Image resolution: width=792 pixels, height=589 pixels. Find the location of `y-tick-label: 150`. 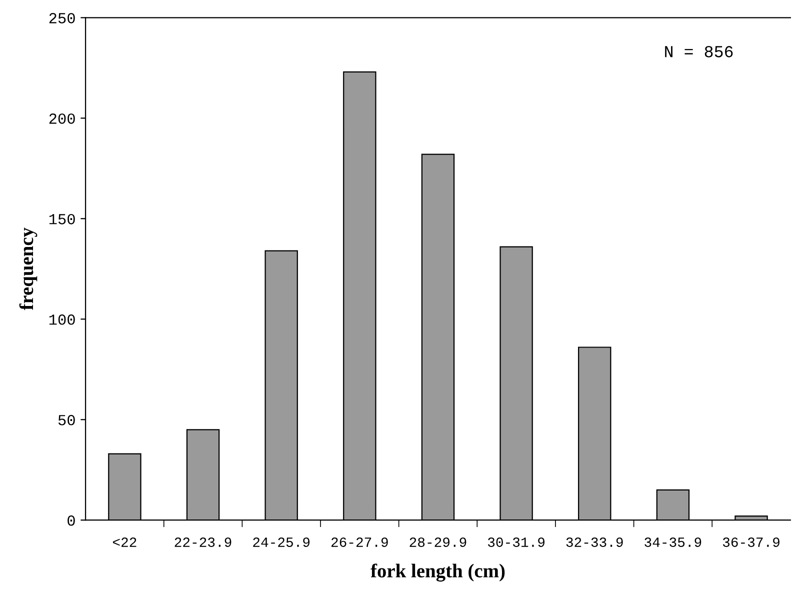

y-tick-label: 150 is located at coordinates (62, 219).